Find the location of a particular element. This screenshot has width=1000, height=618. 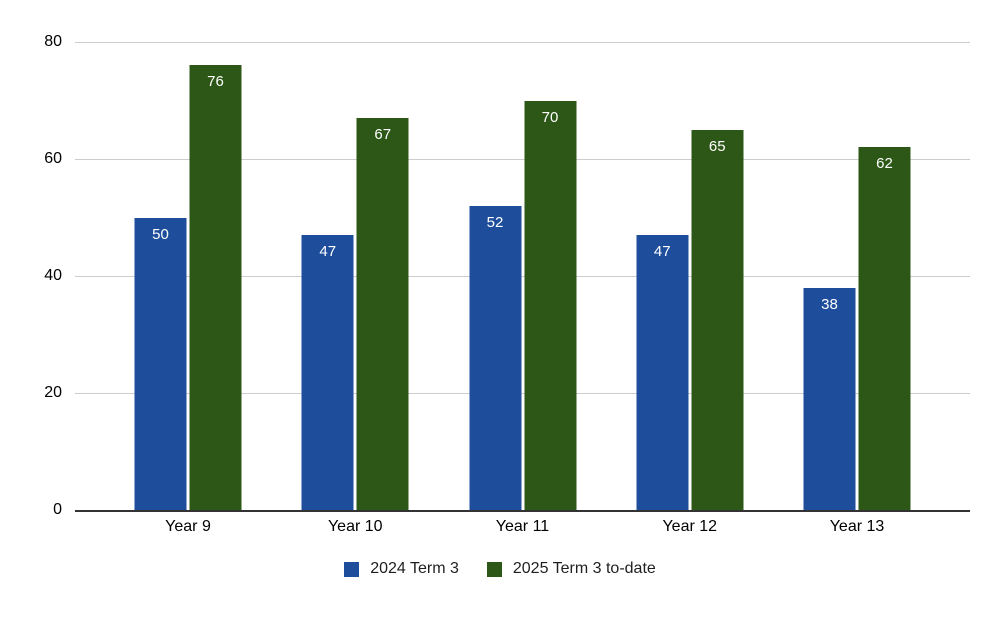

legend-item-2025-term-3-to-date: 2025 Term 3 to-date is located at coordinates (571, 568).